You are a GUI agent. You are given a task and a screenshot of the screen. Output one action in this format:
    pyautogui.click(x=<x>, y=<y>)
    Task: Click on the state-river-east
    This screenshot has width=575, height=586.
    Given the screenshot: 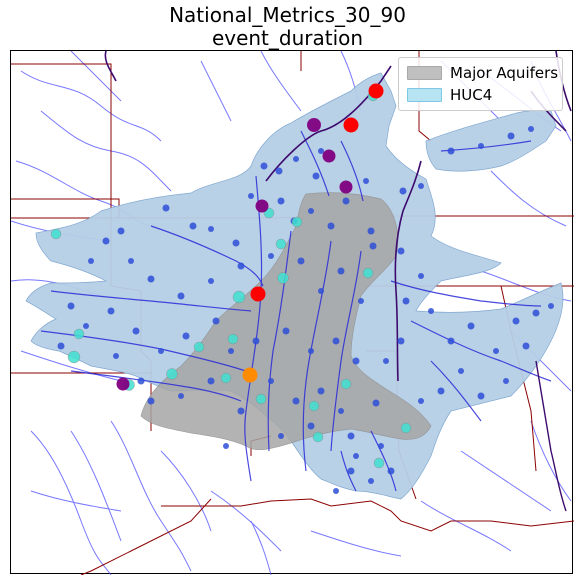 What is the action you would take?
    pyautogui.click(x=551, y=436)
    